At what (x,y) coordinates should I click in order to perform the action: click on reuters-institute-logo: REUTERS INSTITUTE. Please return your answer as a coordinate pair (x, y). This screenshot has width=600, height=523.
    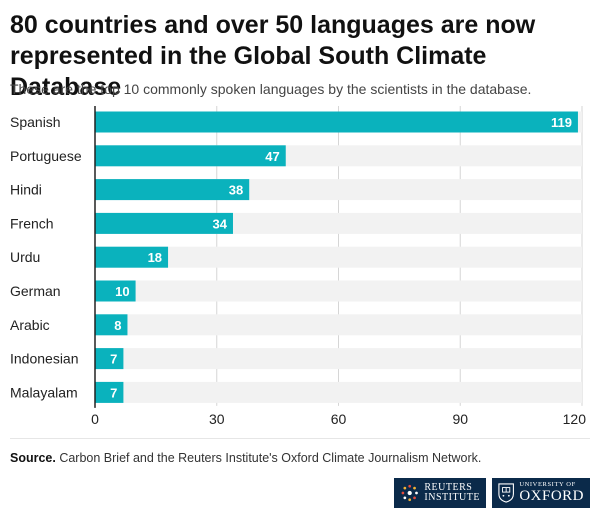
    Looking at the image, I should click on (440, 493).